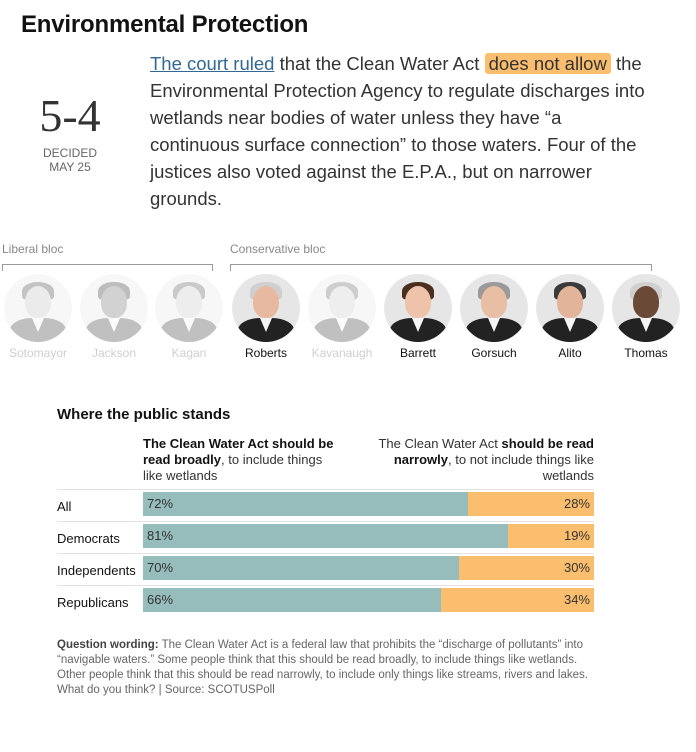 The width and height of the screenshot is (696, 752). I want to click on category-label: Democrats, so click(88, 538).